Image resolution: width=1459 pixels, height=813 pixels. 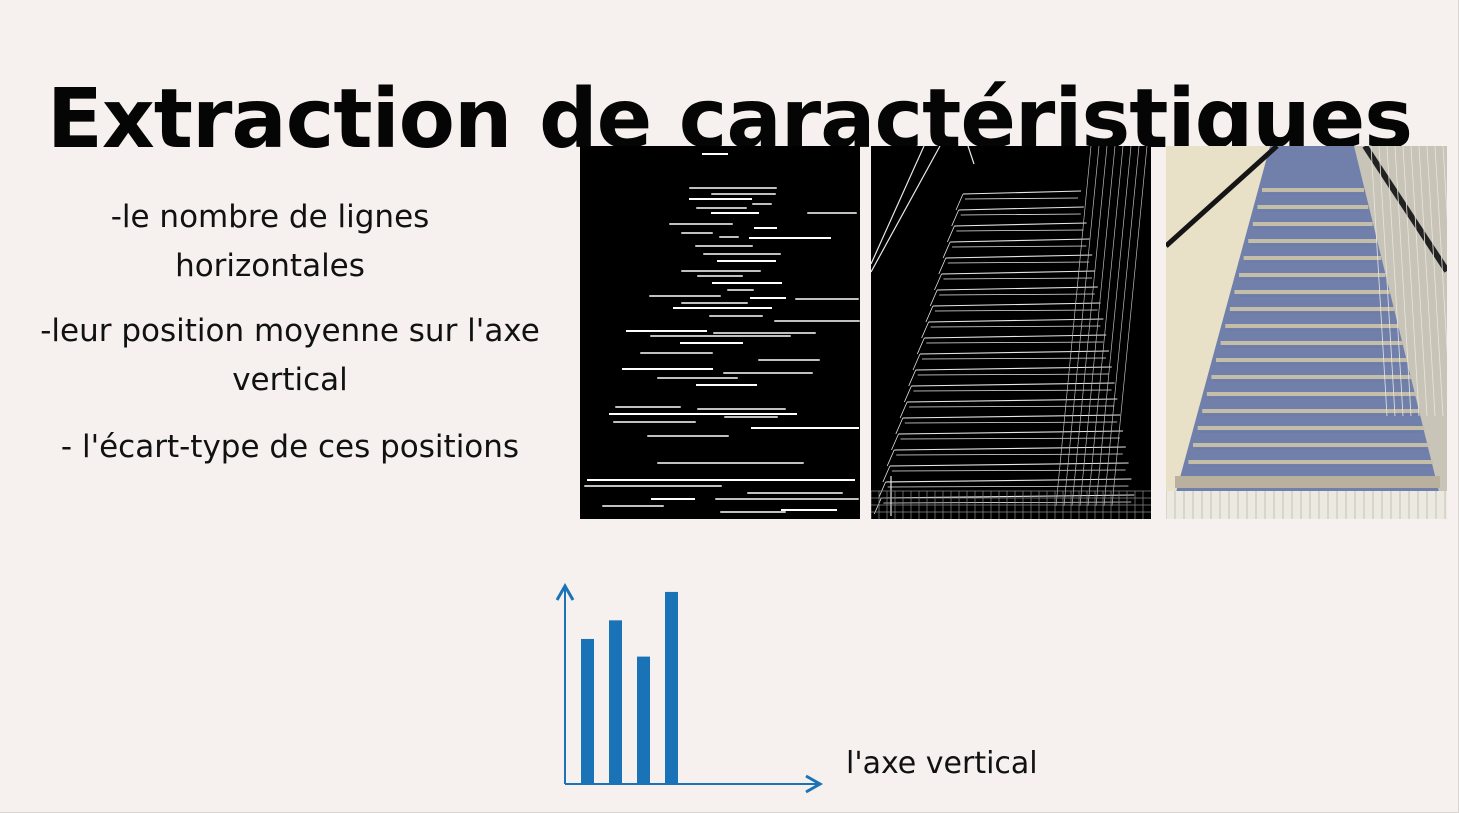 What do you see at coordinates (689, 688) in the screenshot?
I see `position-histogram` at bounding box center [689, 688].